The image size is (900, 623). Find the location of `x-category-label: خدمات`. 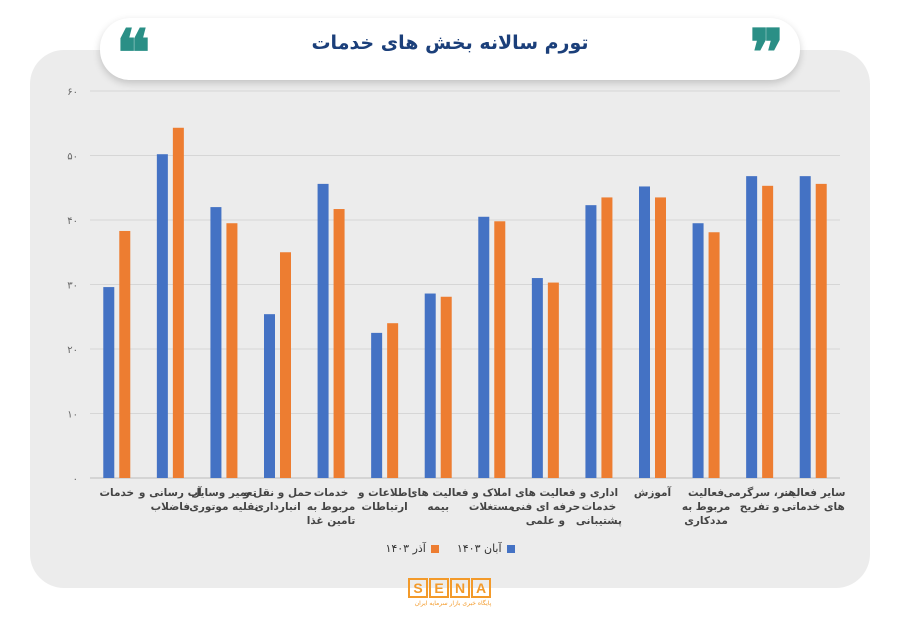

x-category-label: خدمات is located at coordinates (116, 493).